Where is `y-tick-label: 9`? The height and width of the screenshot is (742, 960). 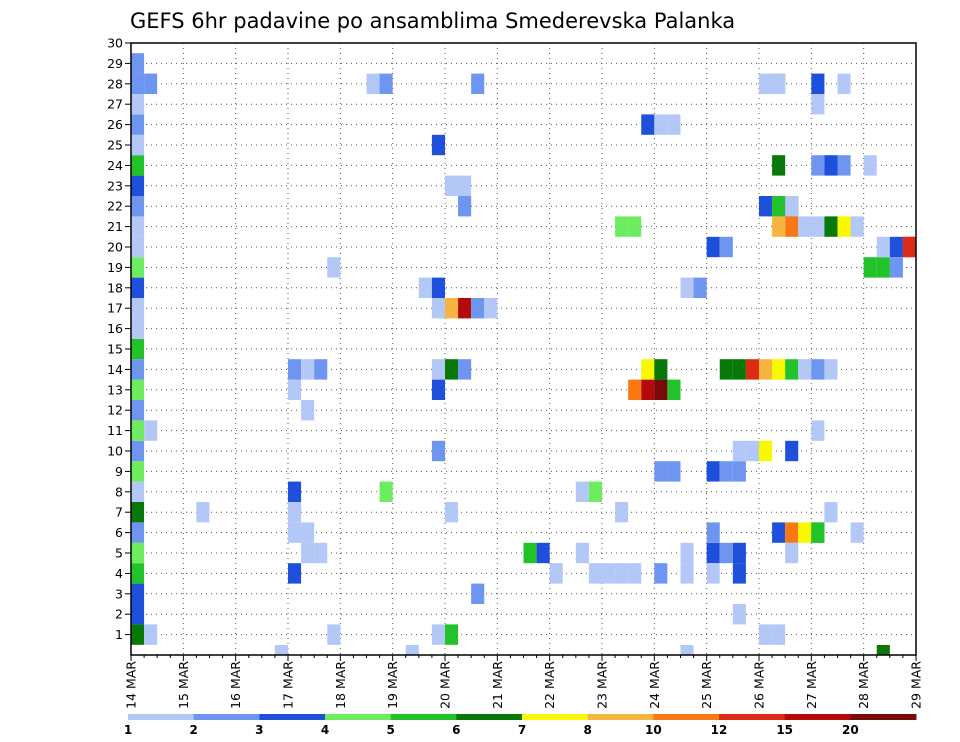 y-tick-label: 9 is located at coordinates (119, 471).